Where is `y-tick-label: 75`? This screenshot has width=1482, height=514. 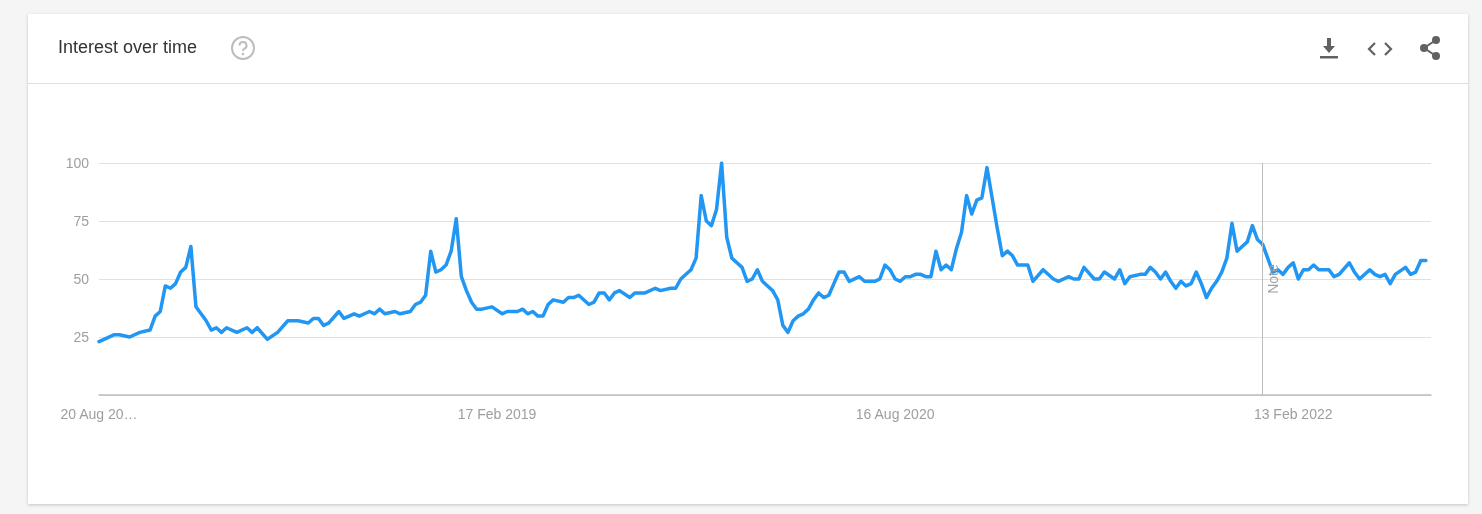
y-tick-label: 75 is located at coordinates (81, 221).